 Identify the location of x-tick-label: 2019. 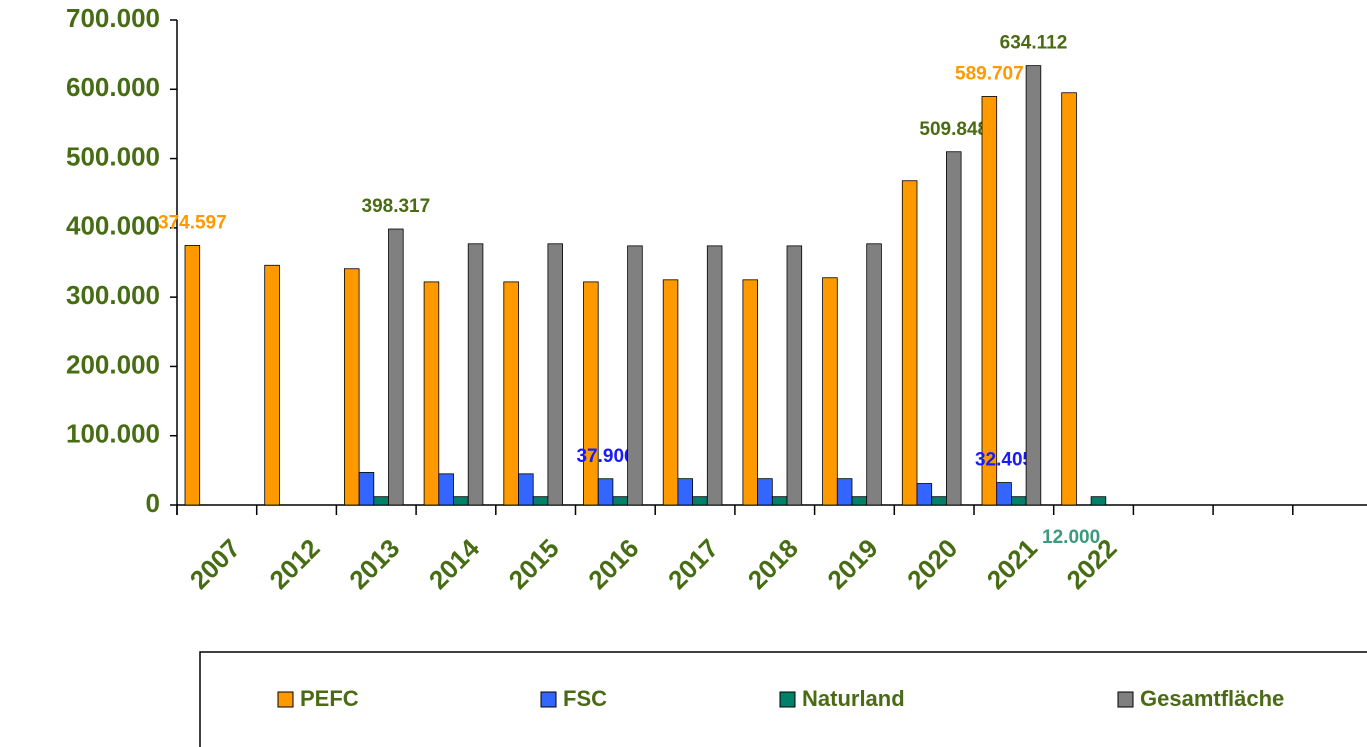
(852, 564).